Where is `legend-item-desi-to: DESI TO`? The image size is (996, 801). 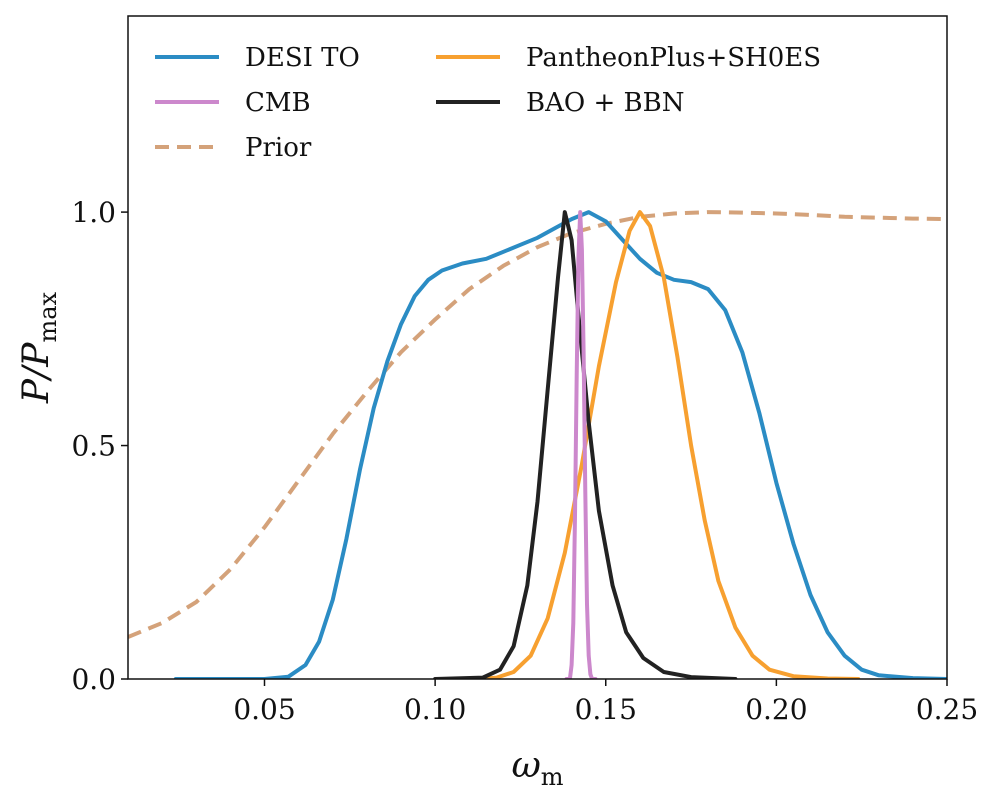 legend-item-desi-to: DESI TO is located at coordinates (257, 58).